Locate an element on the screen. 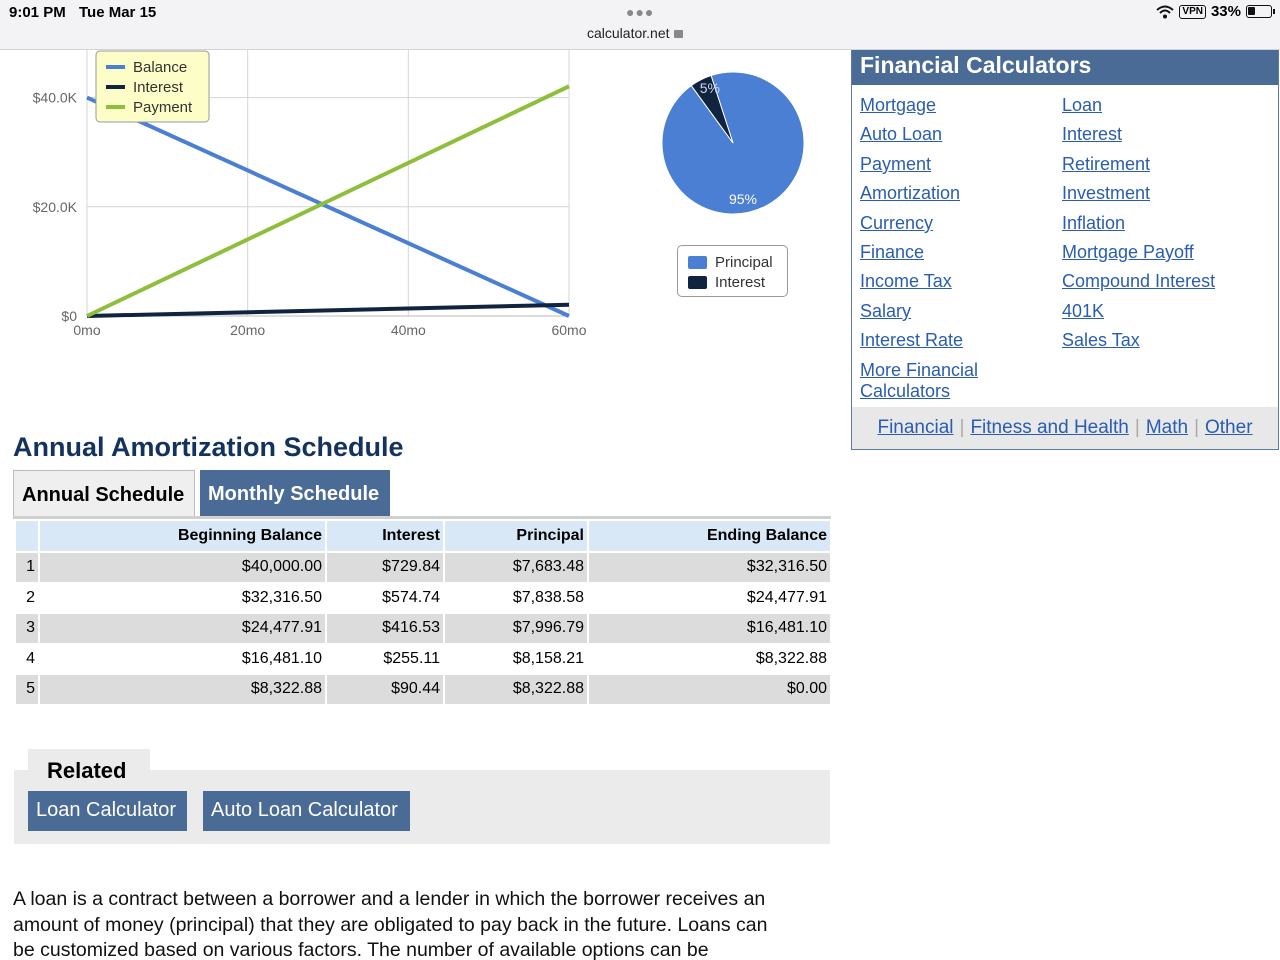 The height and width of the screenshot is (960, 1280). column-header-ending-balance: Ending Balance is located at coordinates (709, 536).